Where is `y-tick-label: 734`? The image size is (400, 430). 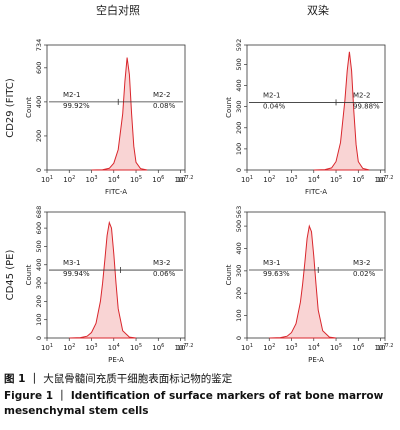 y-tick-label: 734 is located at coordinates (39, 45).